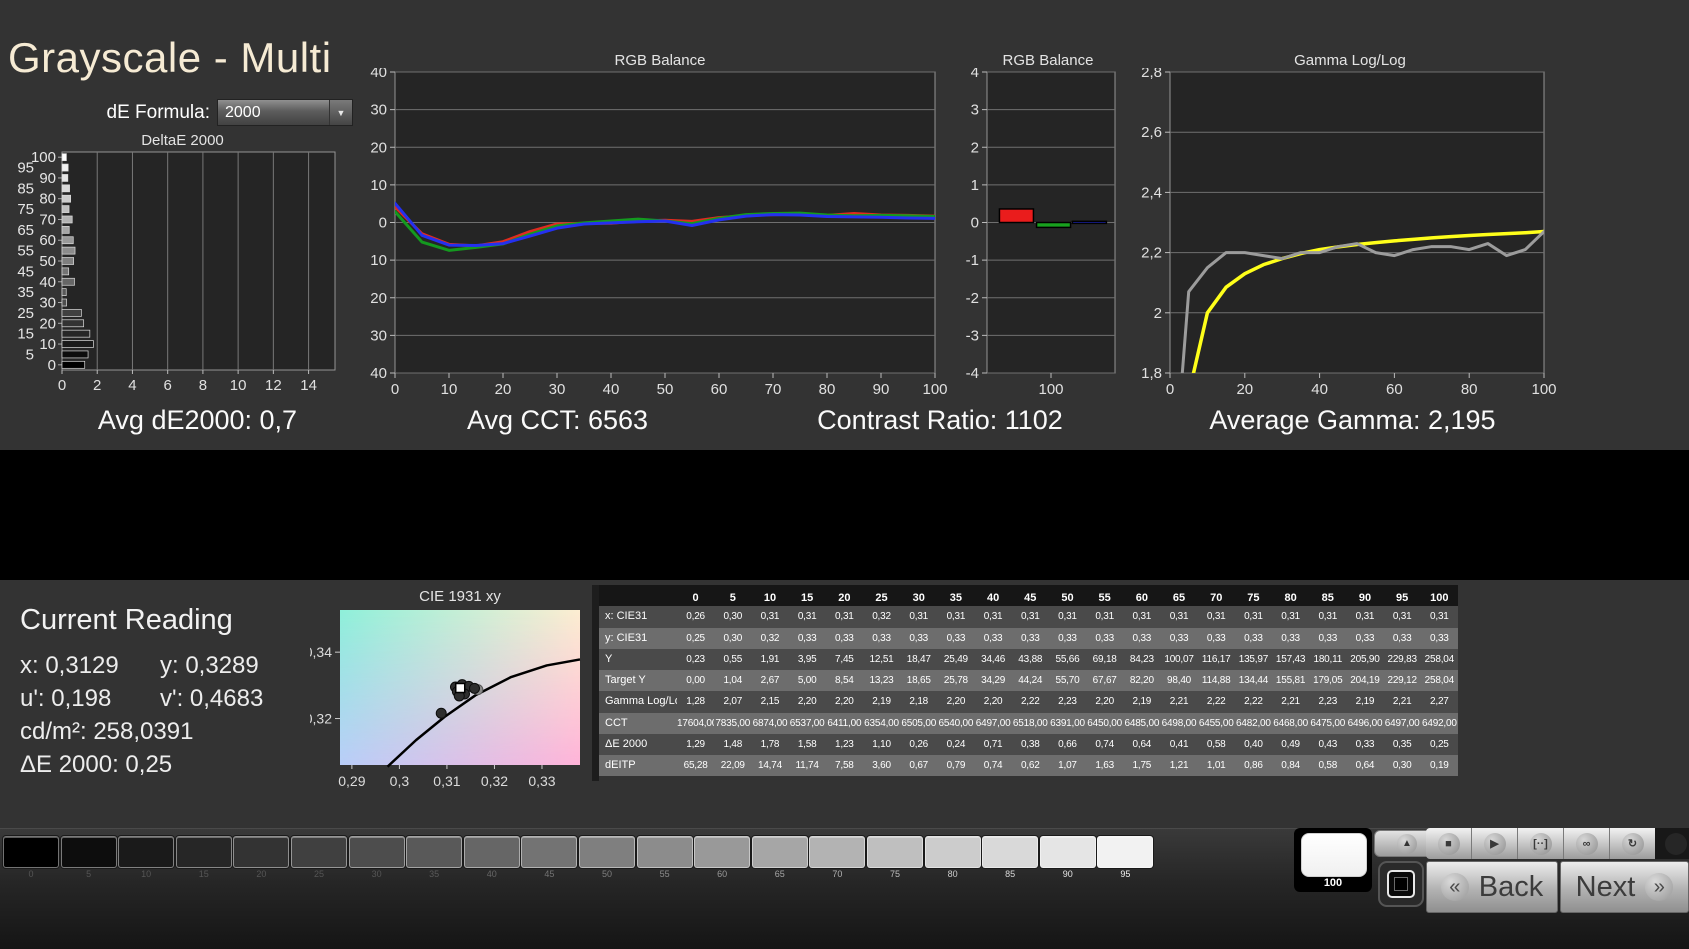 This screenshot has width=1689, height=949. I want to click on table-row-label: CCT, so click(638, 723).